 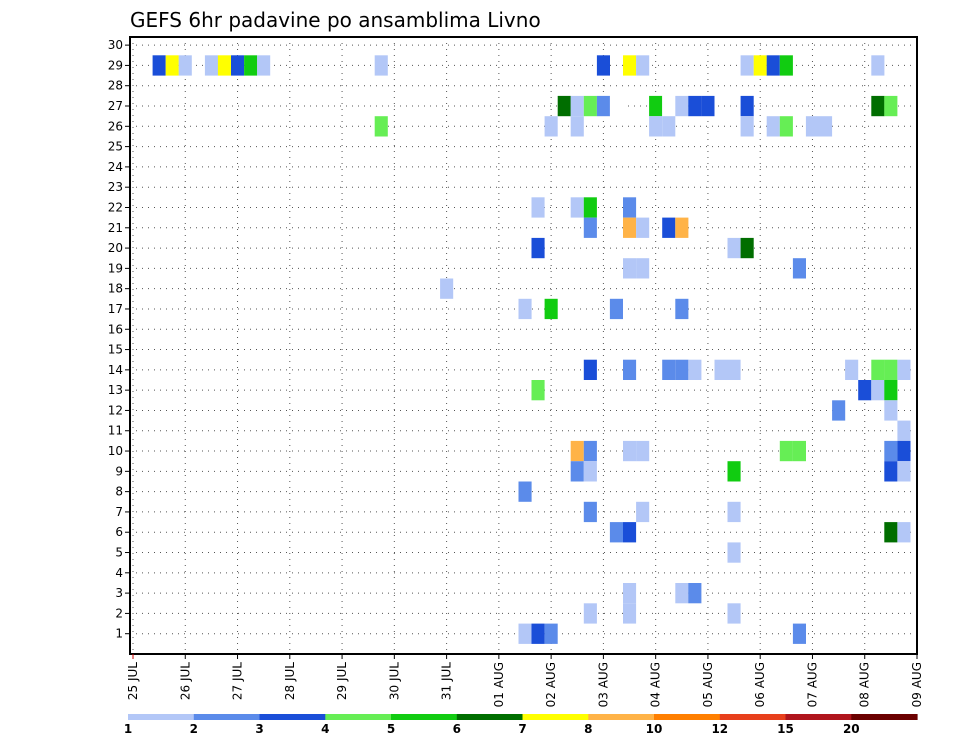 I want to click on y-tick-label: 19, so click(x=115, y=268).